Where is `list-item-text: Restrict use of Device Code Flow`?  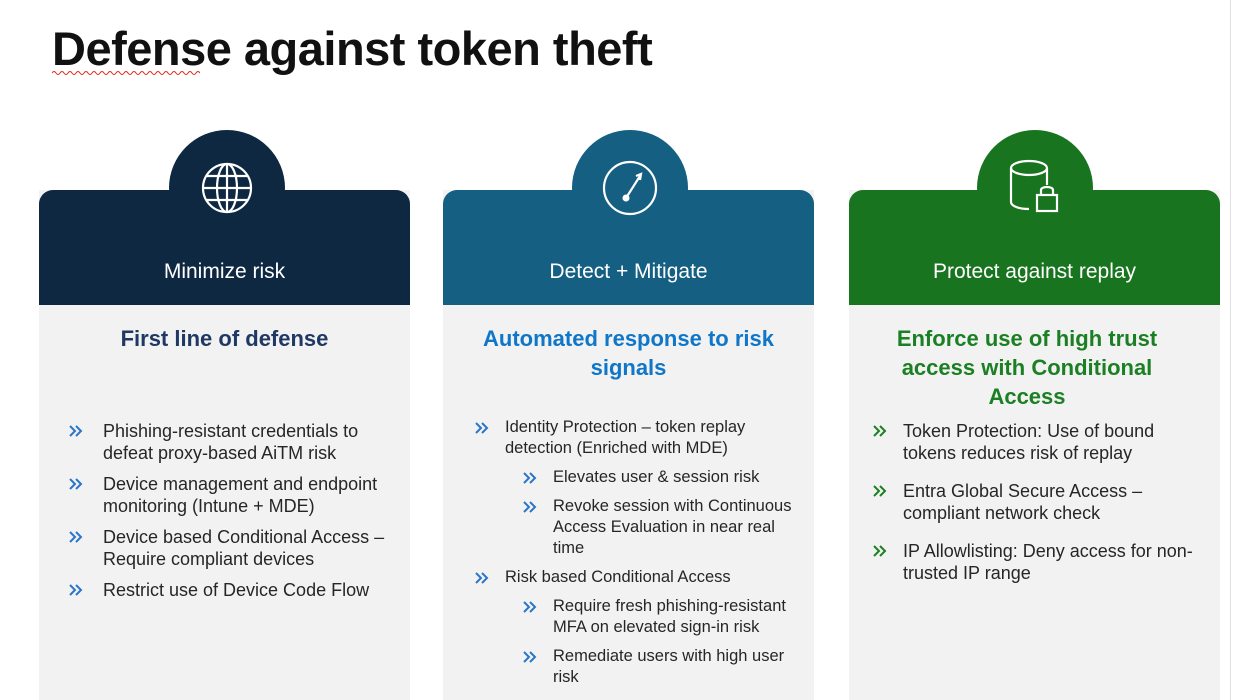 list-item-text: Restrict use of Device Code Flow is located at coordinates (236, 590).